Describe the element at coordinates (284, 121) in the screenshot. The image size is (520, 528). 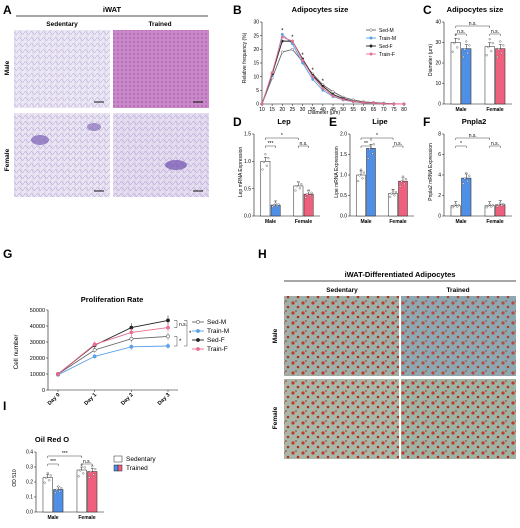
I see `panel-d-title: Lep` at that location.